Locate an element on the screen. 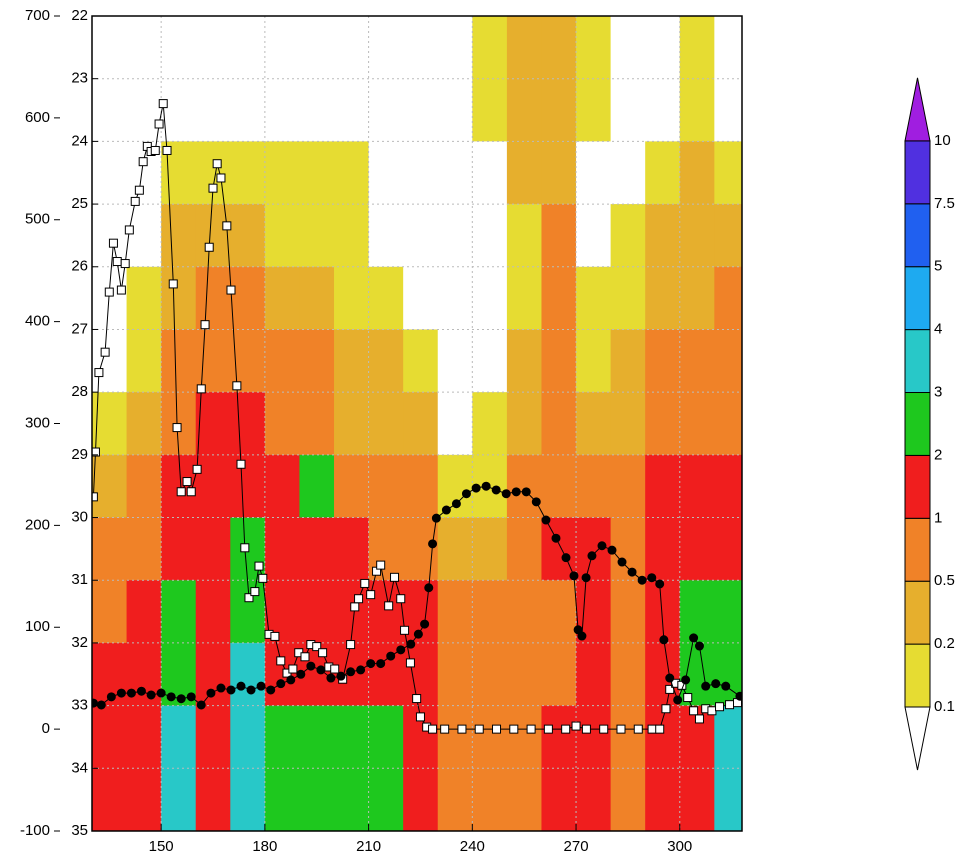 Image resolution: width=967 pixels, height=866 pixels. colorbar-label: 0.2 is located at coordinates (944, 643).